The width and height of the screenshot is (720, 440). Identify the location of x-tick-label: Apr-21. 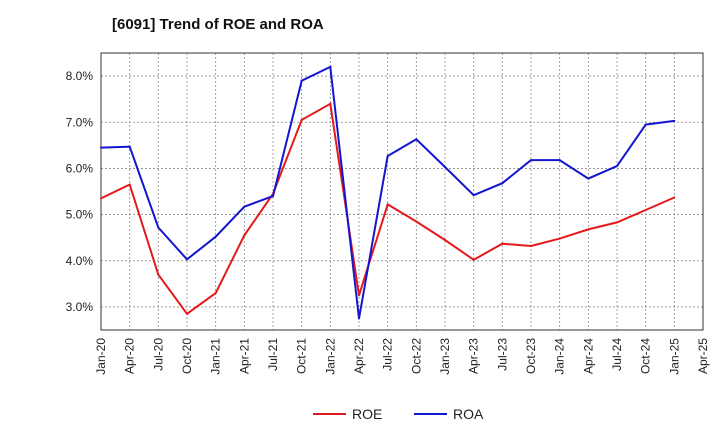
(244, 356).